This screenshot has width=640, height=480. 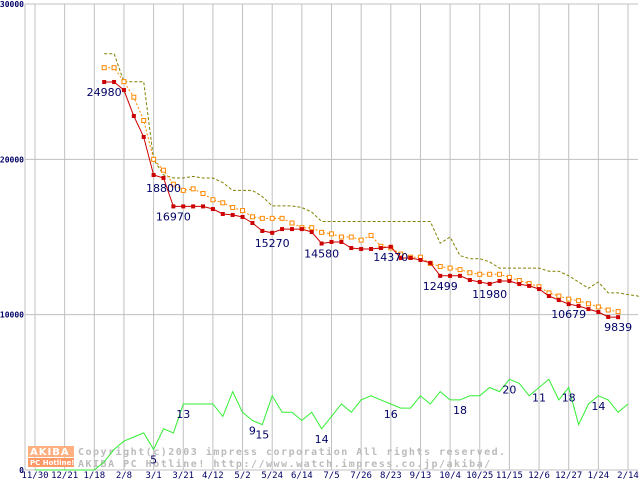 I want to click on data-label: 18, so click(x=569, y=398).